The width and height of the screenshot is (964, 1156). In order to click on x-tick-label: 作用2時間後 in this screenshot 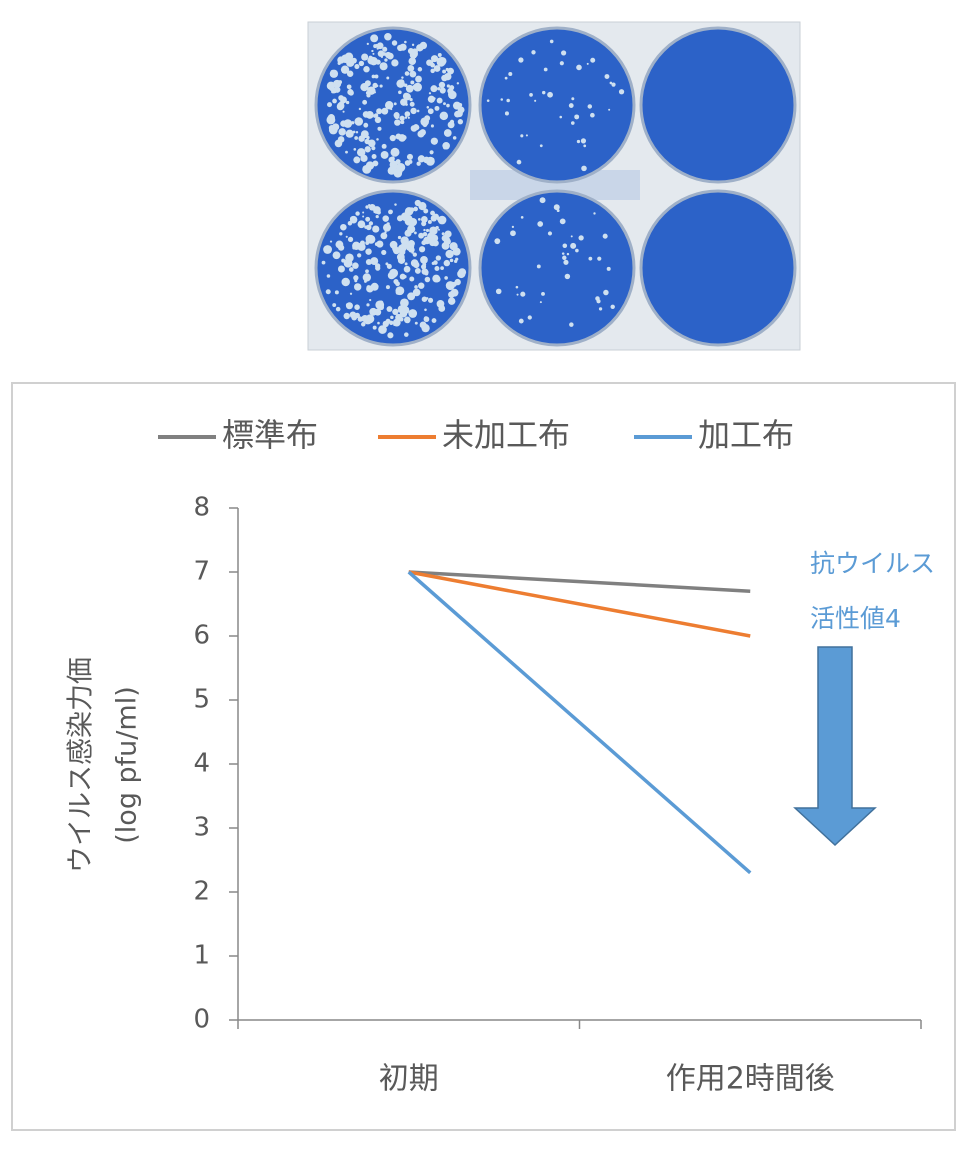, I will do `click(750, 1079)`.